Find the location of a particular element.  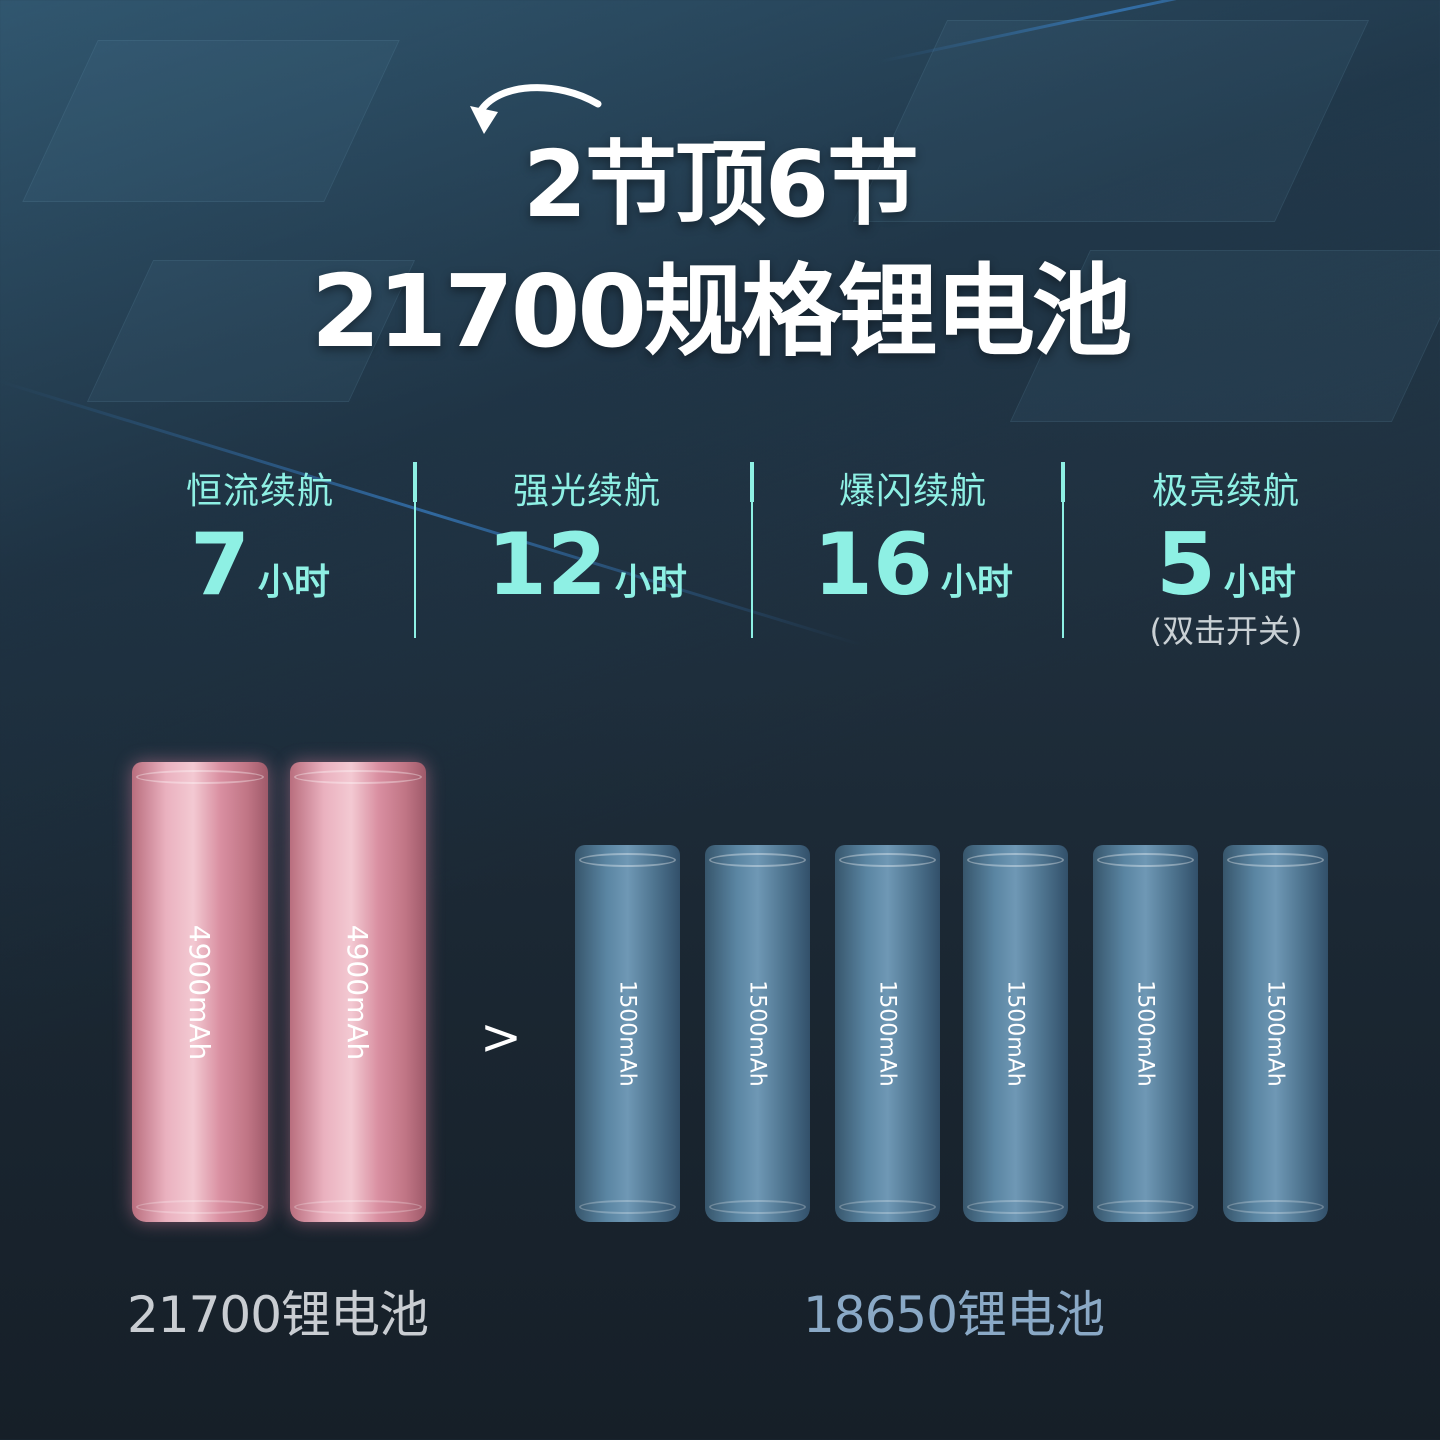

stat-value: 16 is located at coordinates (873, 565).